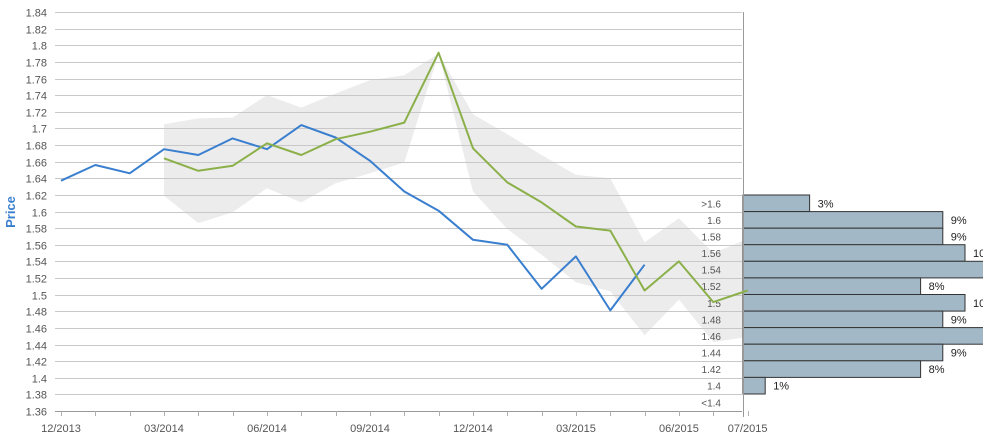 The image size is (983, 443). What do you see at coordinates (36, 180) in the screenshot?
I see `y-tick-label: 1.64` at bounding box center [36, 180].